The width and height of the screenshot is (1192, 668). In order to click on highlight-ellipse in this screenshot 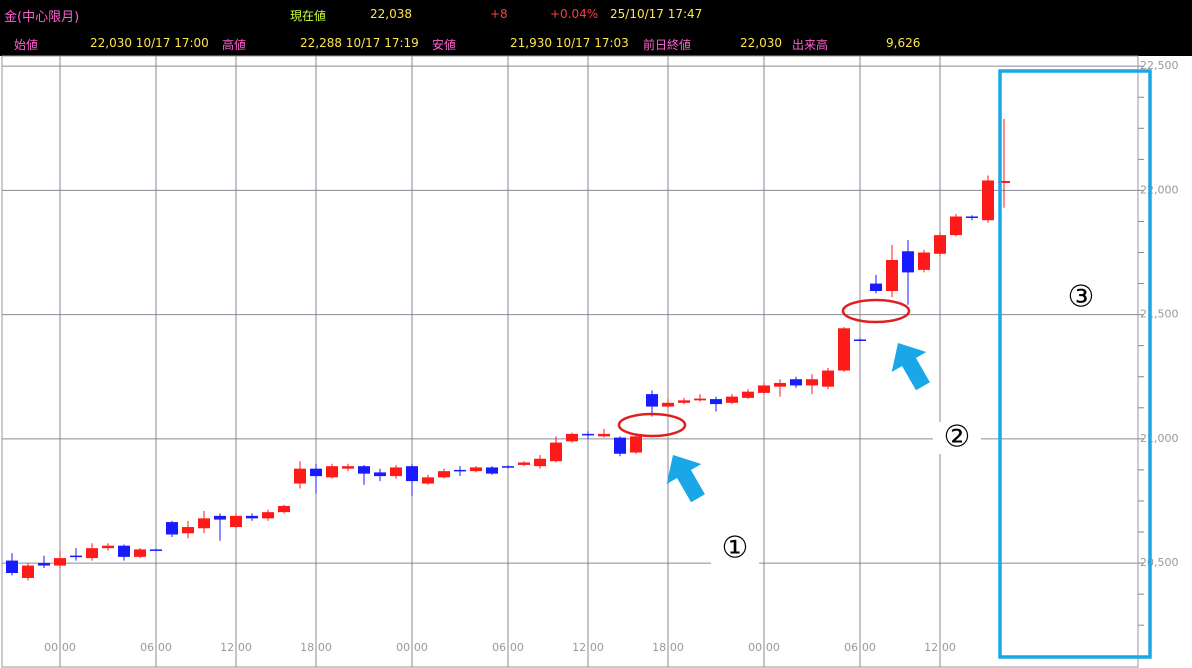, I will do `click(876, 311)`.